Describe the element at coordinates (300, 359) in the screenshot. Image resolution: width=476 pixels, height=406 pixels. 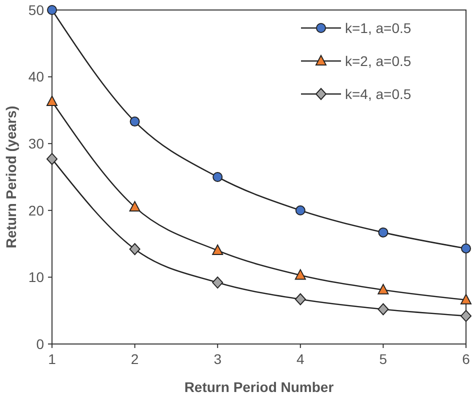
I see `x-tick-label: 4` at that location.